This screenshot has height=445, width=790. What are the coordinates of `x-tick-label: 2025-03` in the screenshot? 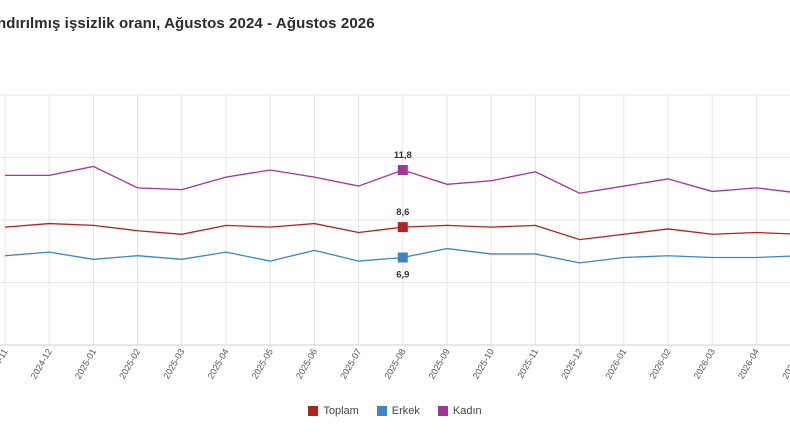 It's located at (173, 364).